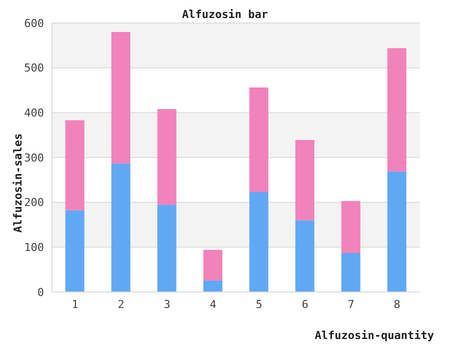 Image resolution: width=450 pixels, height=350 pixels. I want to click on x-tick-label: 5, so click(259, 304).